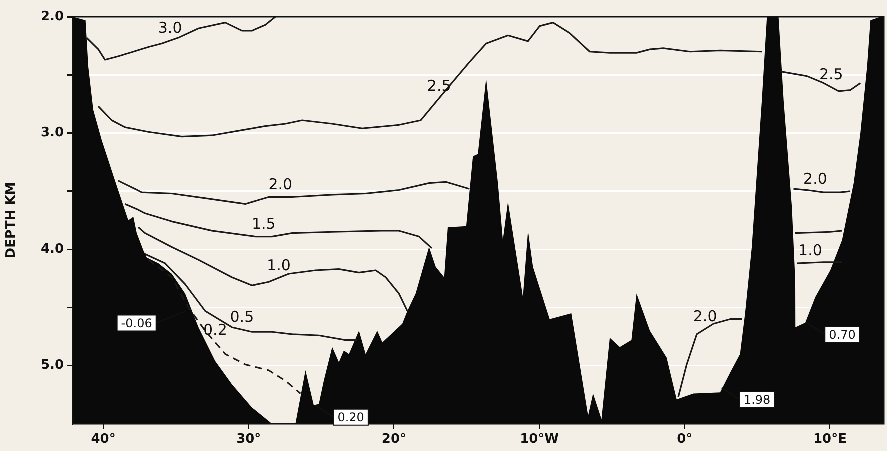  What do you see at coordinates (439, 85) in the screenshot?
I see `series-label: 2.5` at bounding box center [439, 85].